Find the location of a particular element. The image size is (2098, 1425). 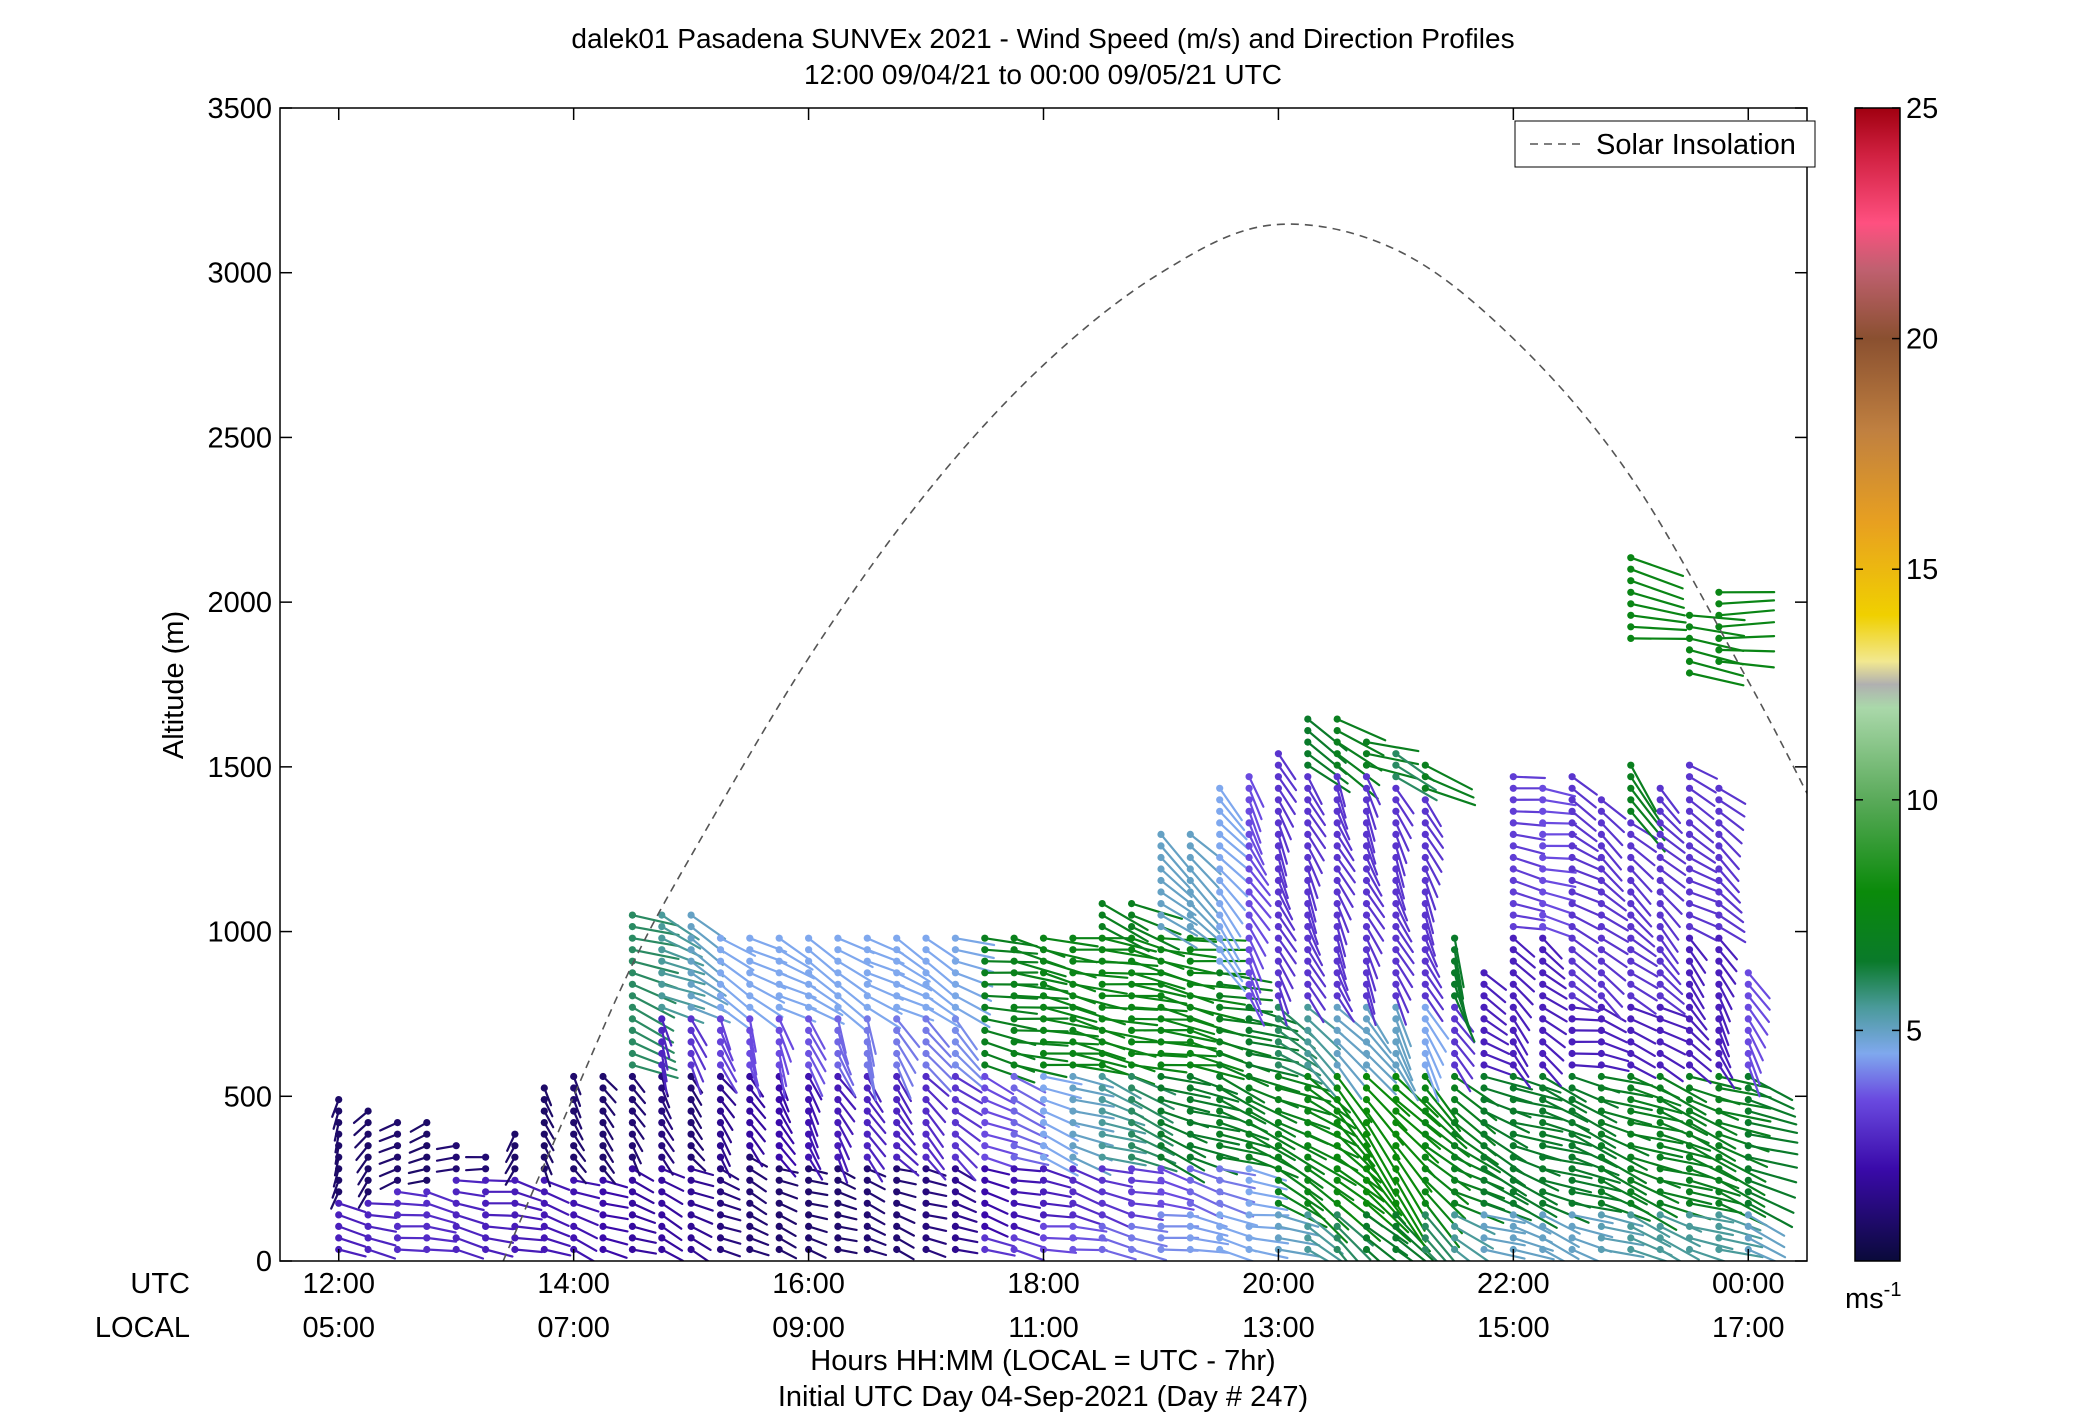

colorbar-units-base: ms is located at coordinates (1864, 1299).